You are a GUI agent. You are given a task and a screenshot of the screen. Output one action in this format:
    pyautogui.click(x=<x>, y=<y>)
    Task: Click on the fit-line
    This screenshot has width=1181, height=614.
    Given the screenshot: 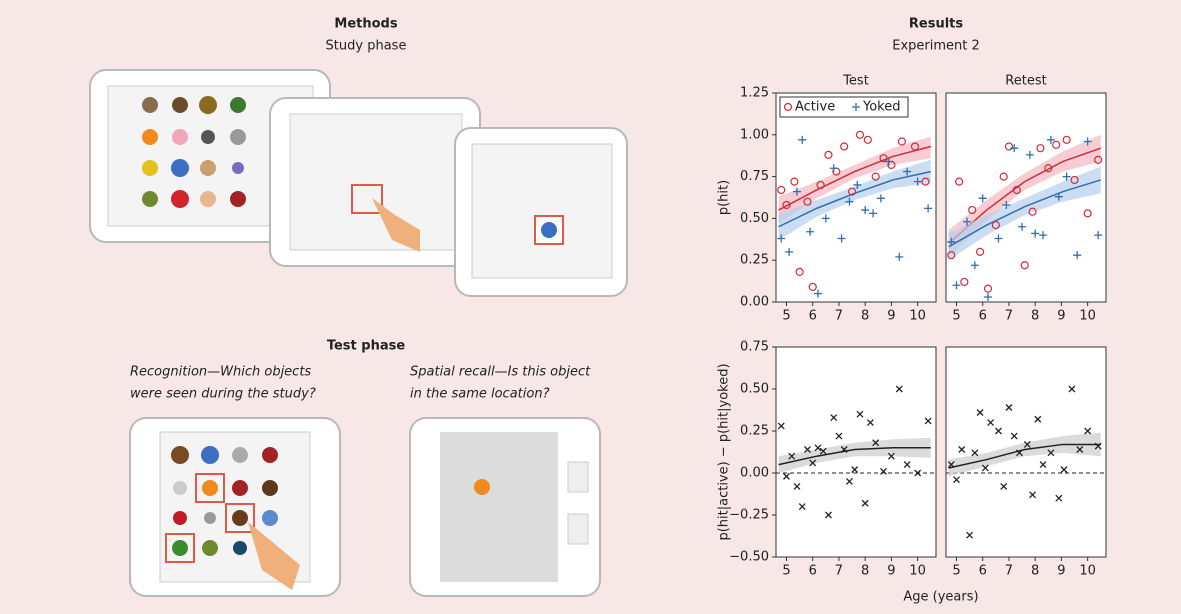 What is the action you would take?
    pyautogui.click(x=854, y=178)
    